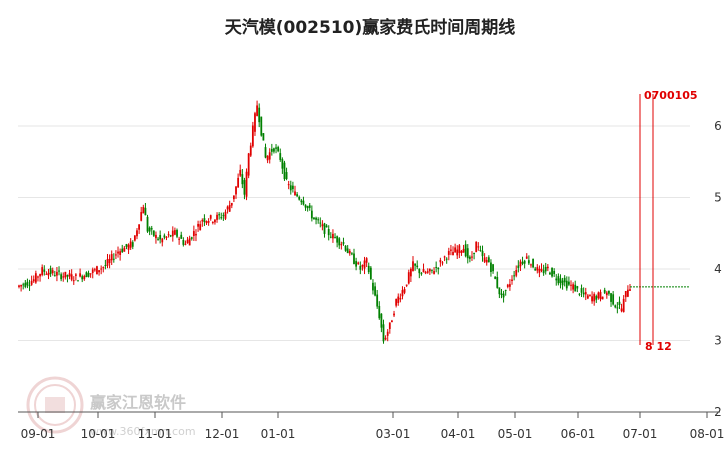  What do you see at coordinates (718, 269) in the screenshot?
I see `y-tick-label: 4` at bounding box center [718, 269].